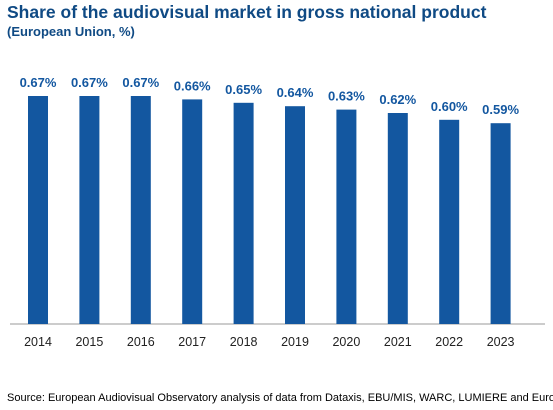  What do you see at coordinates (500, 109) in the screenshot?
I see `data-label-2023: 0.59%` at bounding box center [500, 109].